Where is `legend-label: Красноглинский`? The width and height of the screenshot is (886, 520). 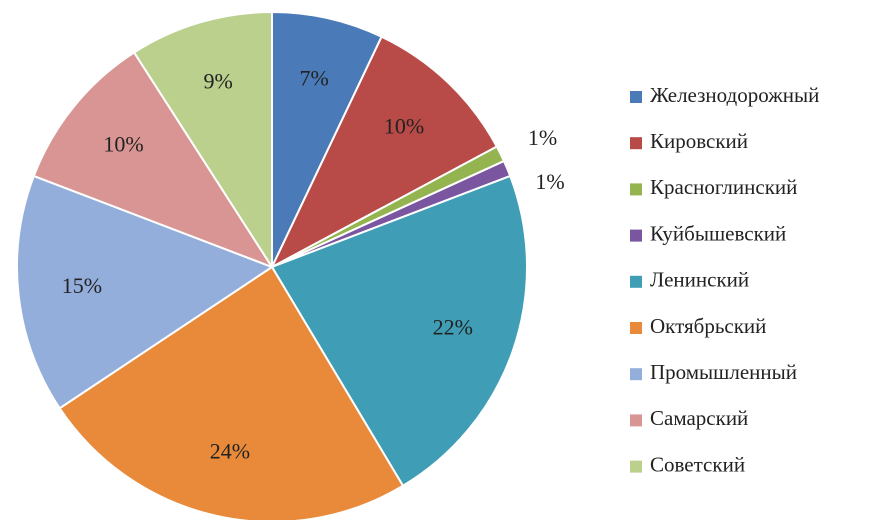 legend-label: Красноглинский is located at coordinates (723, 187).